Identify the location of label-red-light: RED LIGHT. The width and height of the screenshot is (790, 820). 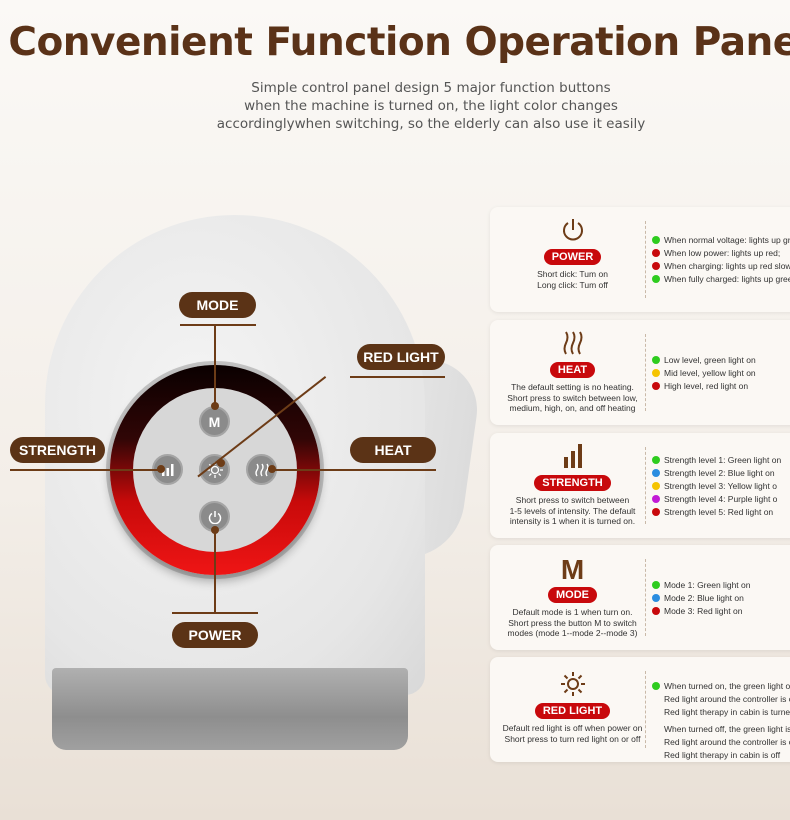
(401, 357).